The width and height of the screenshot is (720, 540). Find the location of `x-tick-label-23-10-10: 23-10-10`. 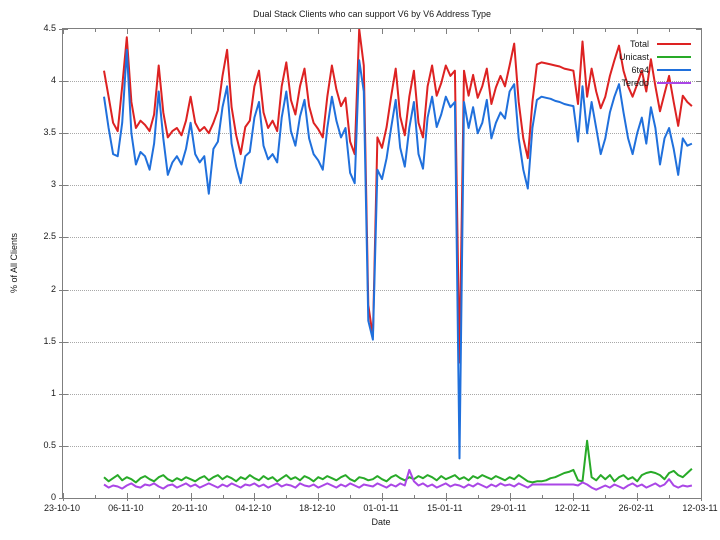

x-tick-label-23-10-10: 23-10-10 is located at coordinates (62, 508).